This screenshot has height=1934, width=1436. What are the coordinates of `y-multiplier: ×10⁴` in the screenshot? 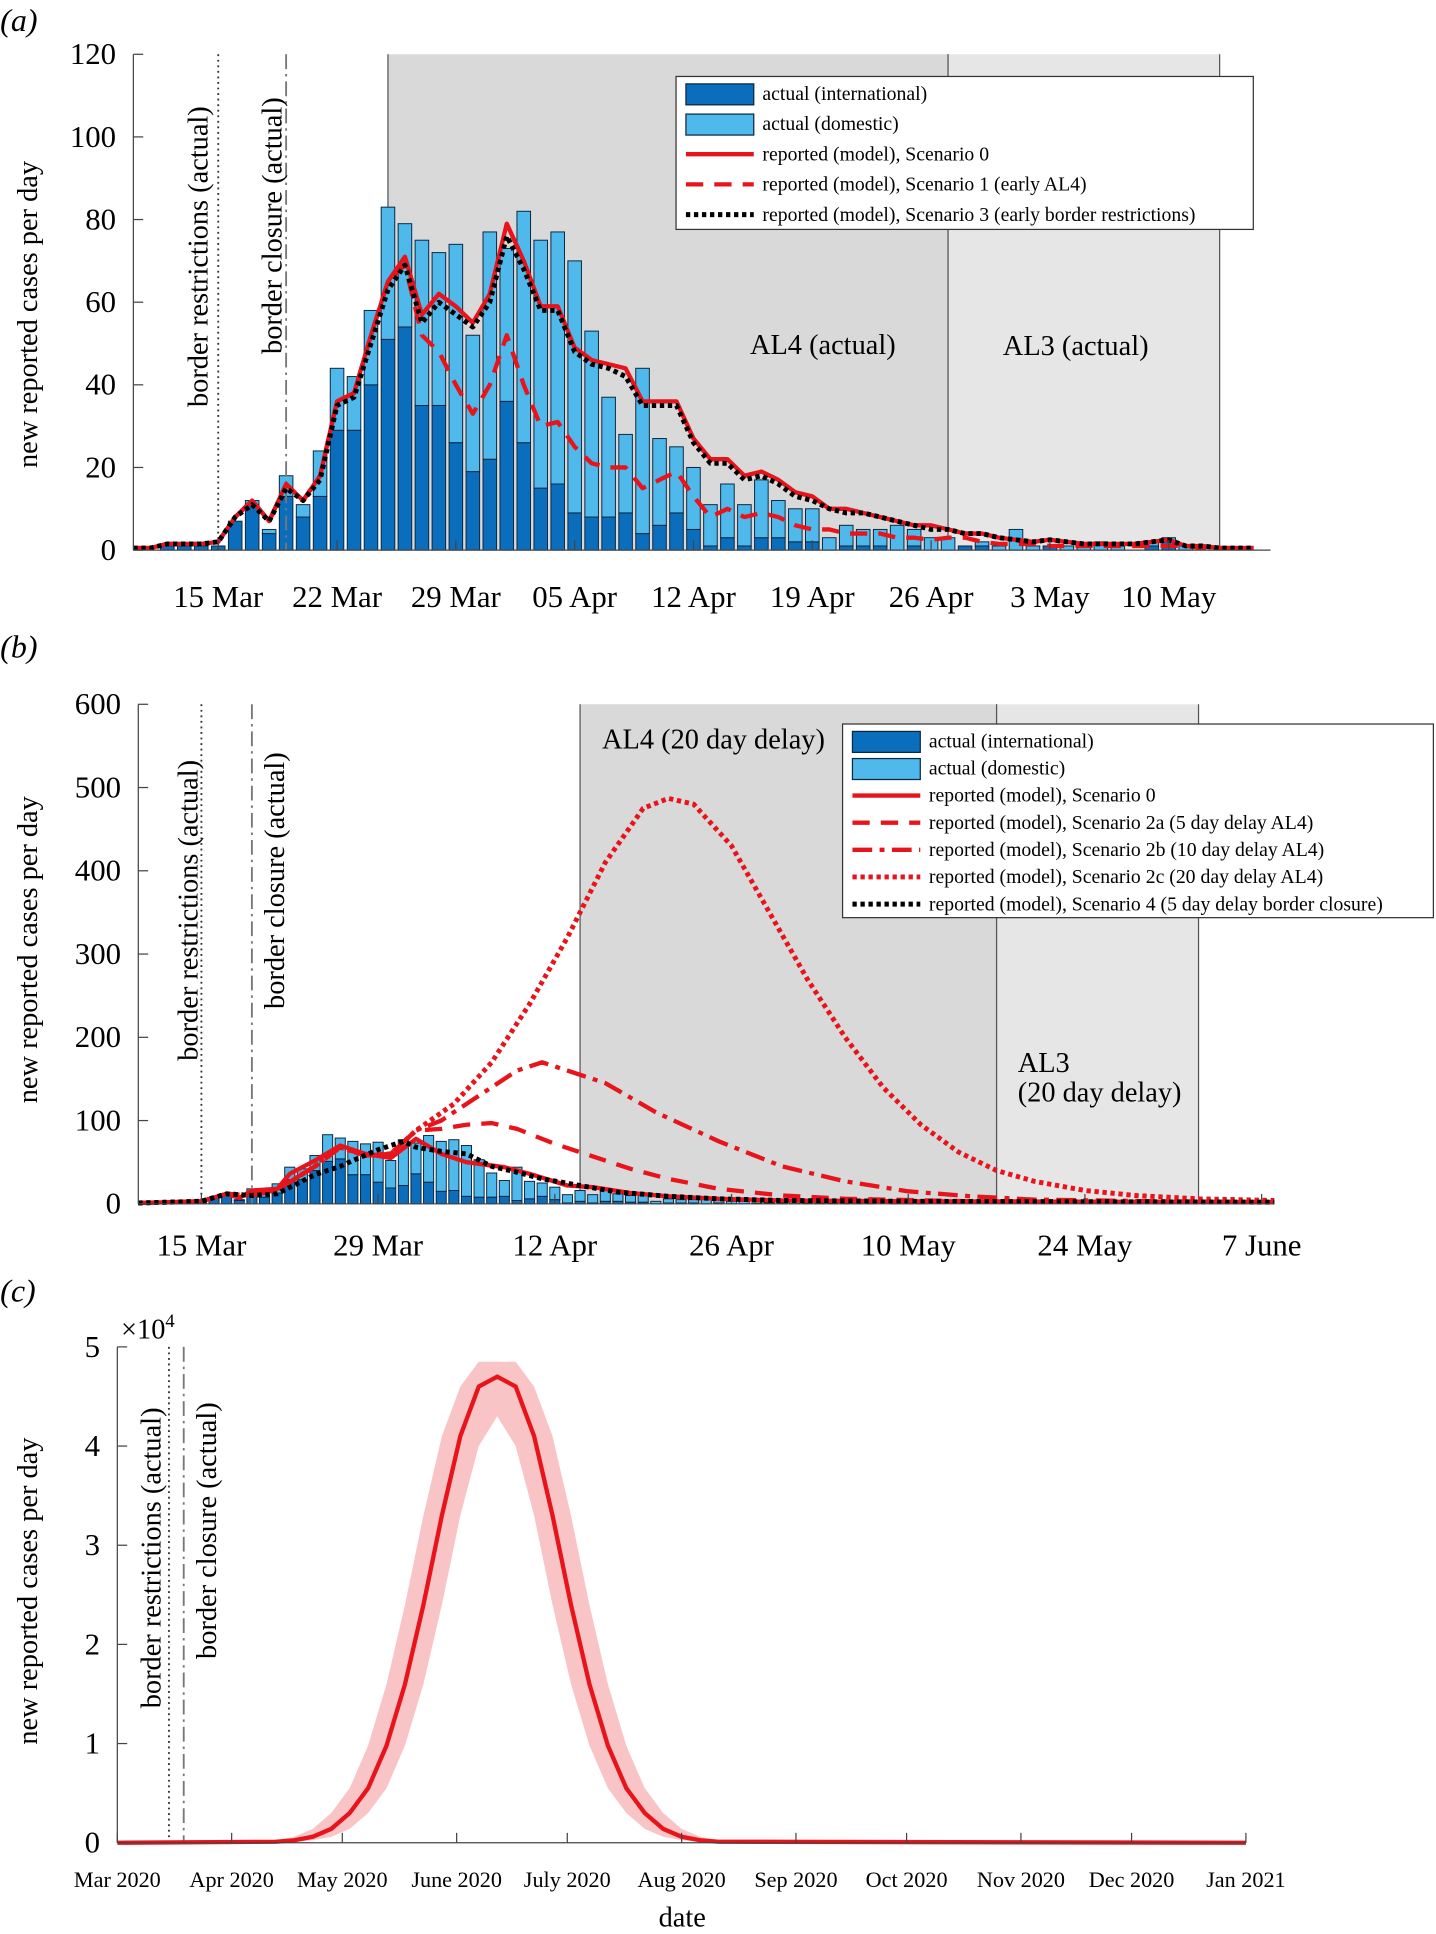 It's located at (148, 1328).